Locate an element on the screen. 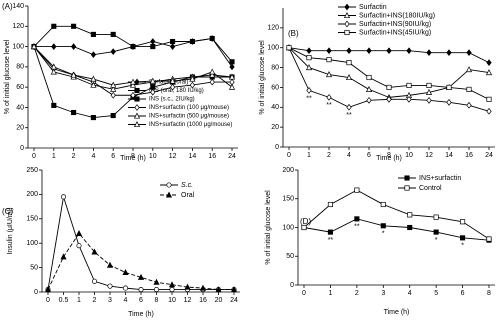 This screenshot has height=322, width=500. y-tick-label: 100 is located at coordinates (273, 48).